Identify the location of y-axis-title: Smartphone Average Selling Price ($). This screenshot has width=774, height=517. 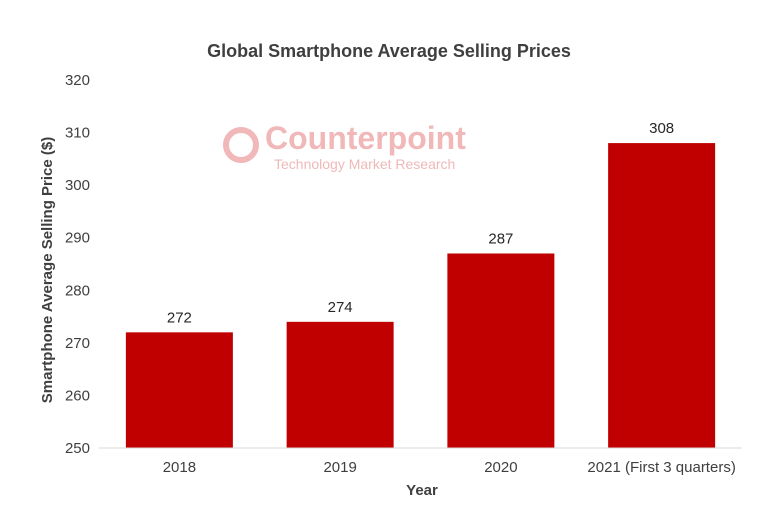
(47, 270).